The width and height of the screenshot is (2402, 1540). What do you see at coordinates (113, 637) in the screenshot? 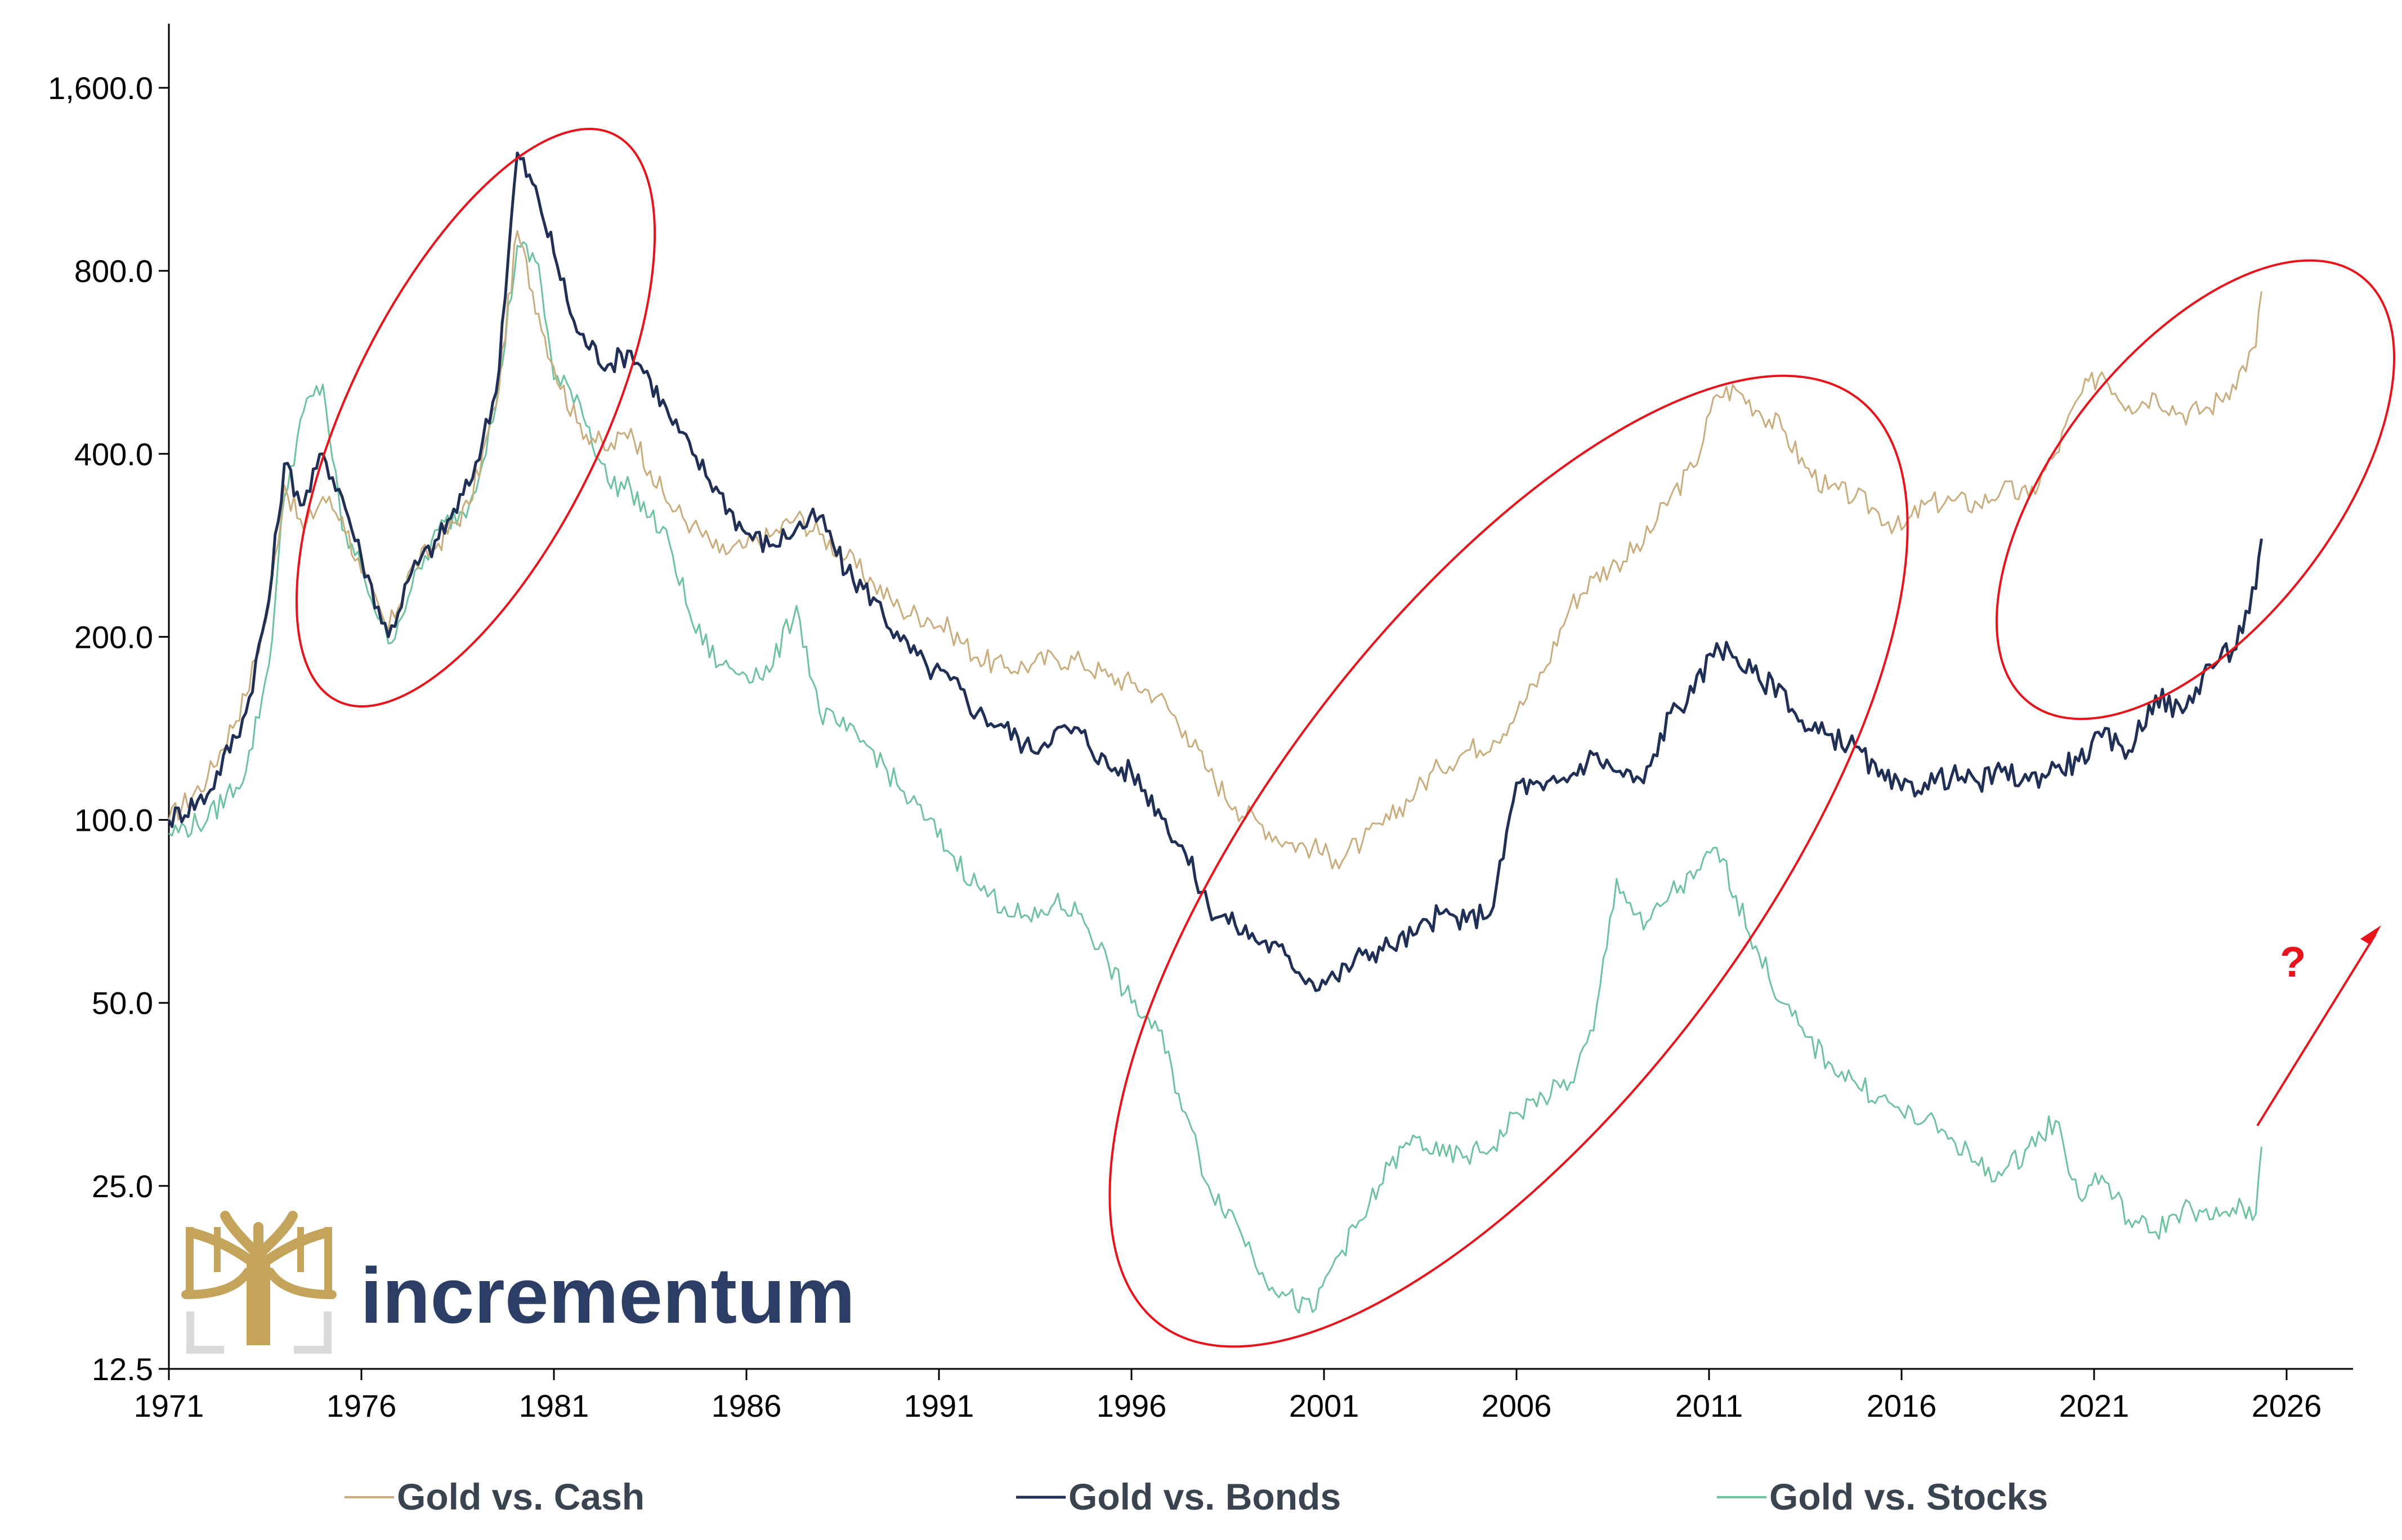
I see `y-tick-label: 200.0` at bounding box center [113, 637].